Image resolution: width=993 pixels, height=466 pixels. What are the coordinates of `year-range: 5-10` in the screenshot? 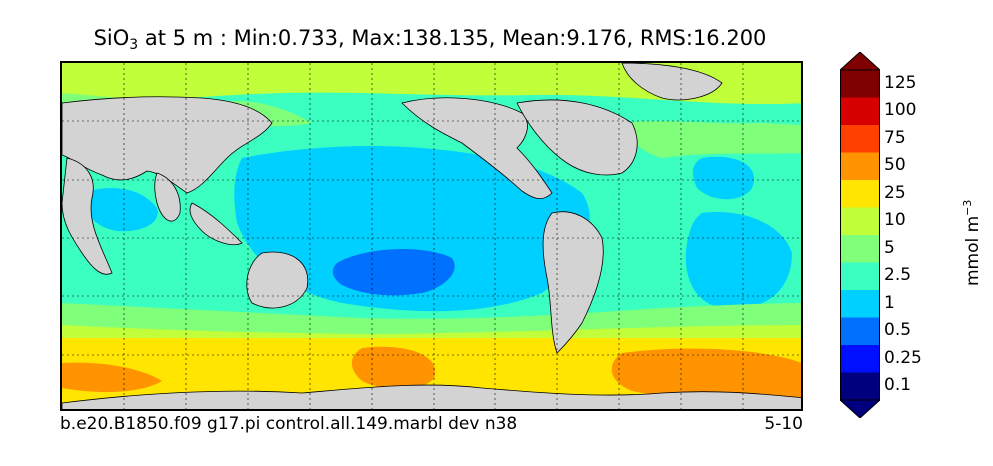 It's located at (783, 424).